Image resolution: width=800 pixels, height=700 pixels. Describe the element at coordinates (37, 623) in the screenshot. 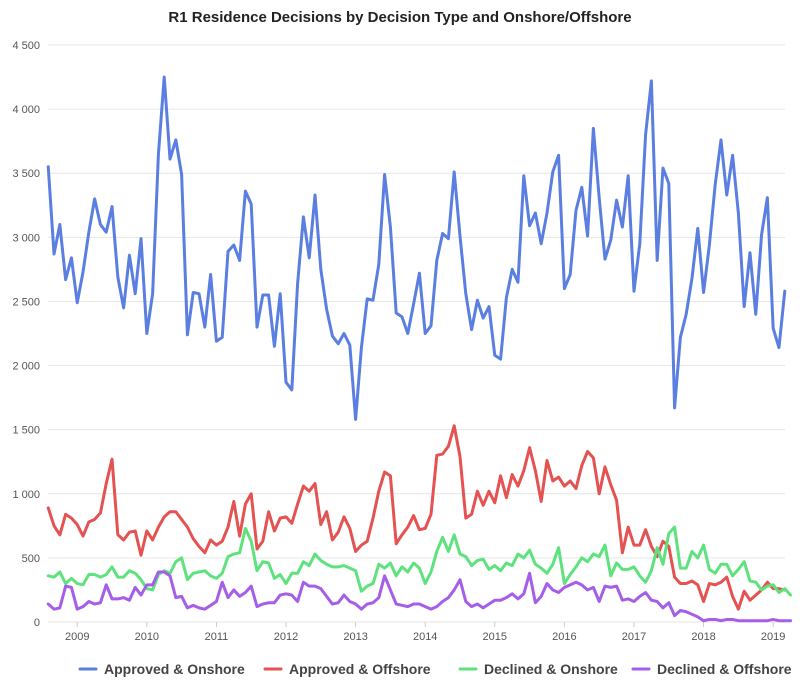

I see `y-tick-label: 0` at that location.